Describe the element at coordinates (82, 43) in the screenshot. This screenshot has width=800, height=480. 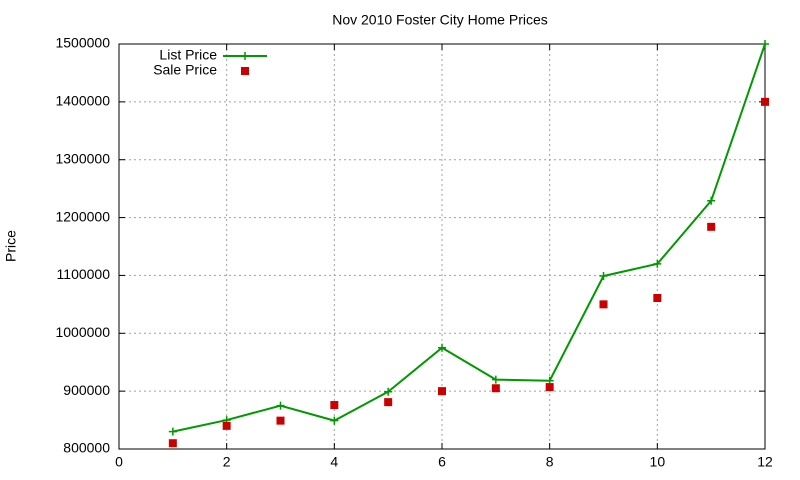
I see `y-tick-label: 1500000` at that location.